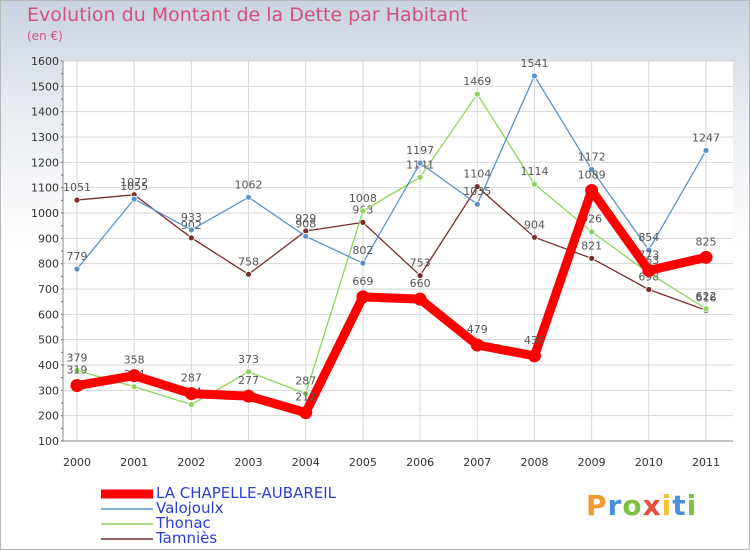 The height and width of the screenshot is (550, 750). Describe the element at coordinates (706, 462) in the screenshot. I see `x-tick-label: 2011` at that location.